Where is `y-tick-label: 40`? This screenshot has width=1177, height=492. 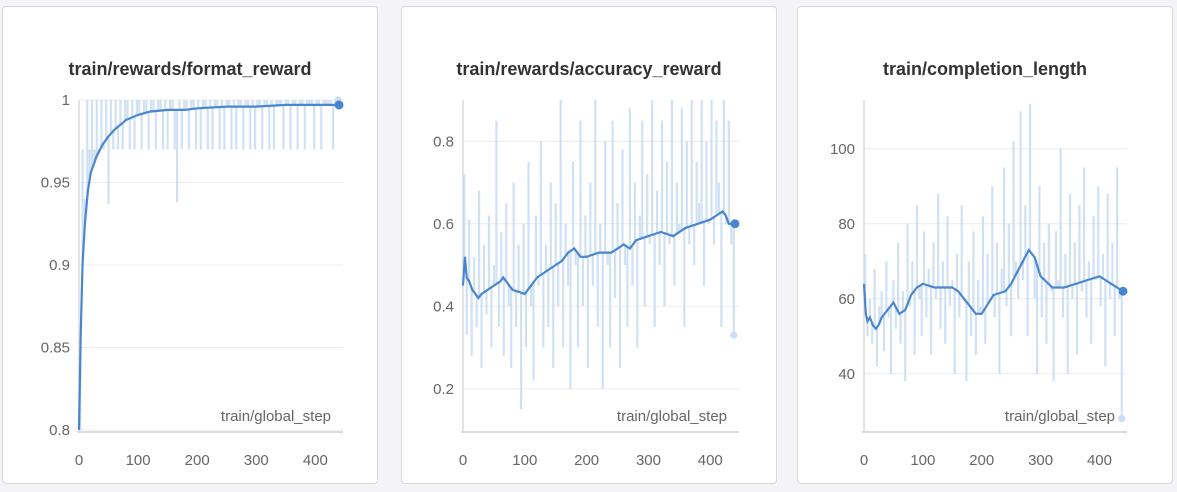 y-tick-label: 40 is located at coordinates (846, 374).